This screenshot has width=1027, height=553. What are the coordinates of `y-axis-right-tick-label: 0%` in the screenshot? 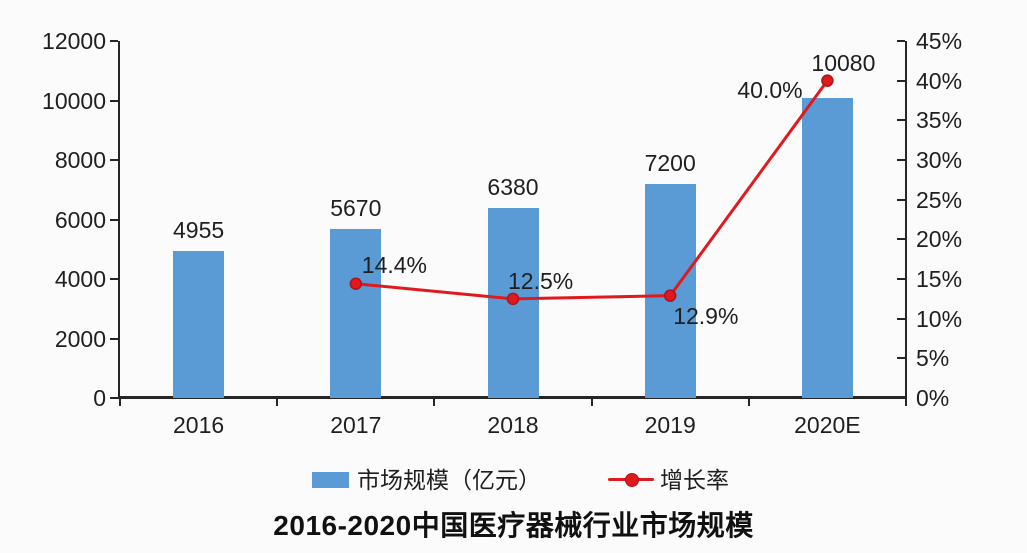 It's located at (933, 398).